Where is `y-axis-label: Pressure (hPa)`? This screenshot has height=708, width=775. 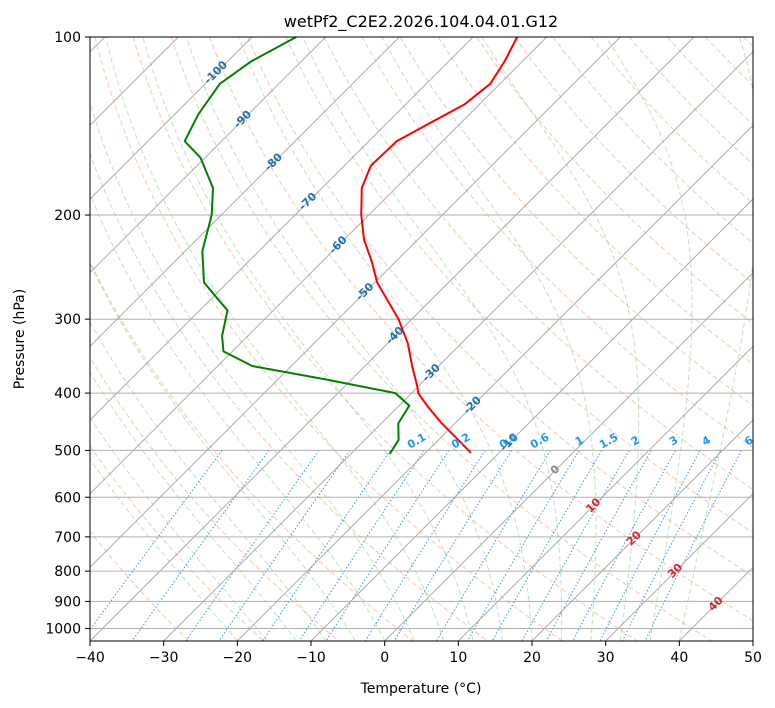
y-axis-label: Pressure (hPa) is located at coordinates (20, 339).